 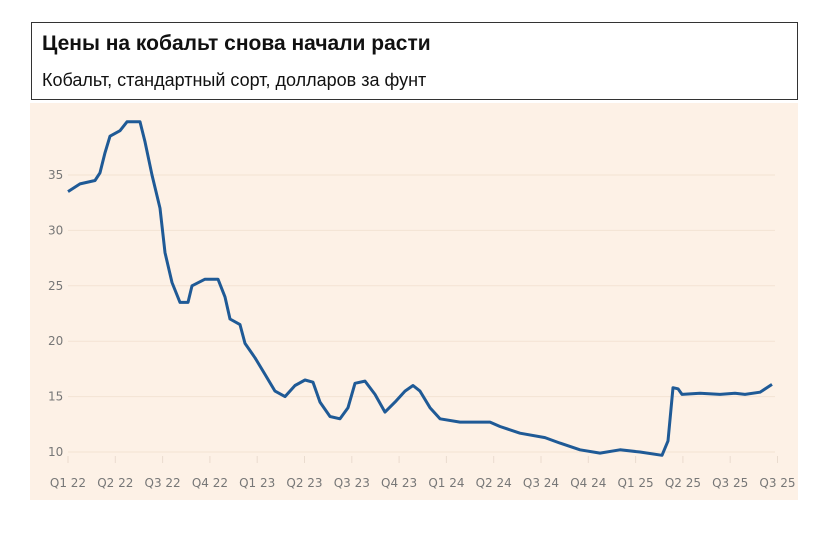 What do you see at coordinates (636, 483) in the screenshot?
I see `x-tick-label: Q1 25` at bounding box center [636, 483].